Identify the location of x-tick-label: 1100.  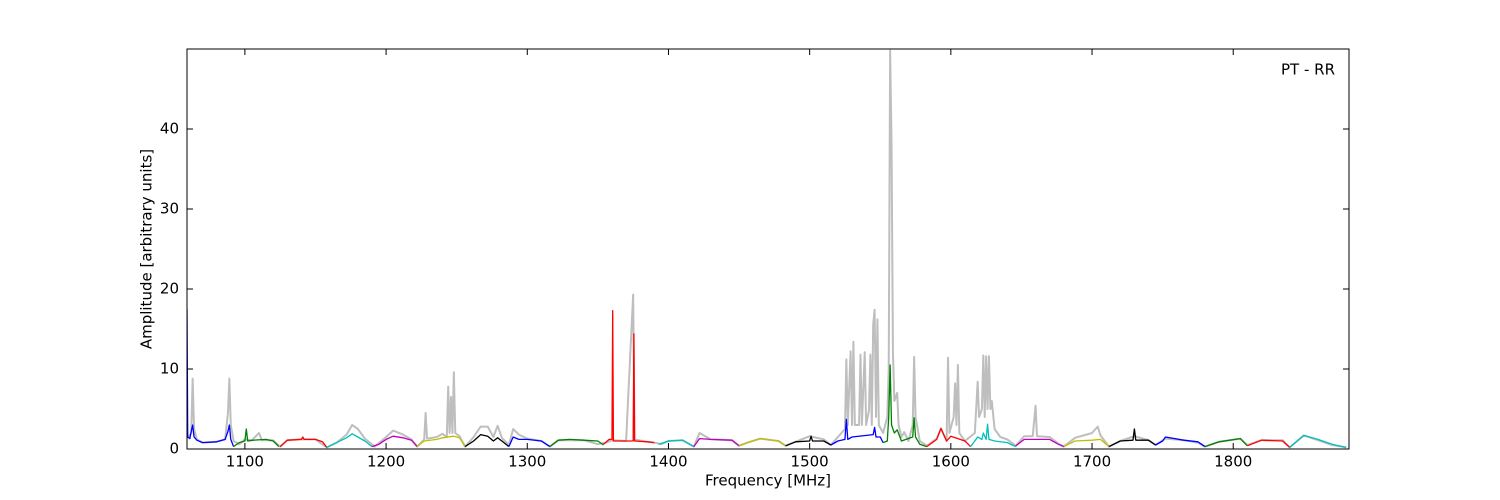
(245, 462).